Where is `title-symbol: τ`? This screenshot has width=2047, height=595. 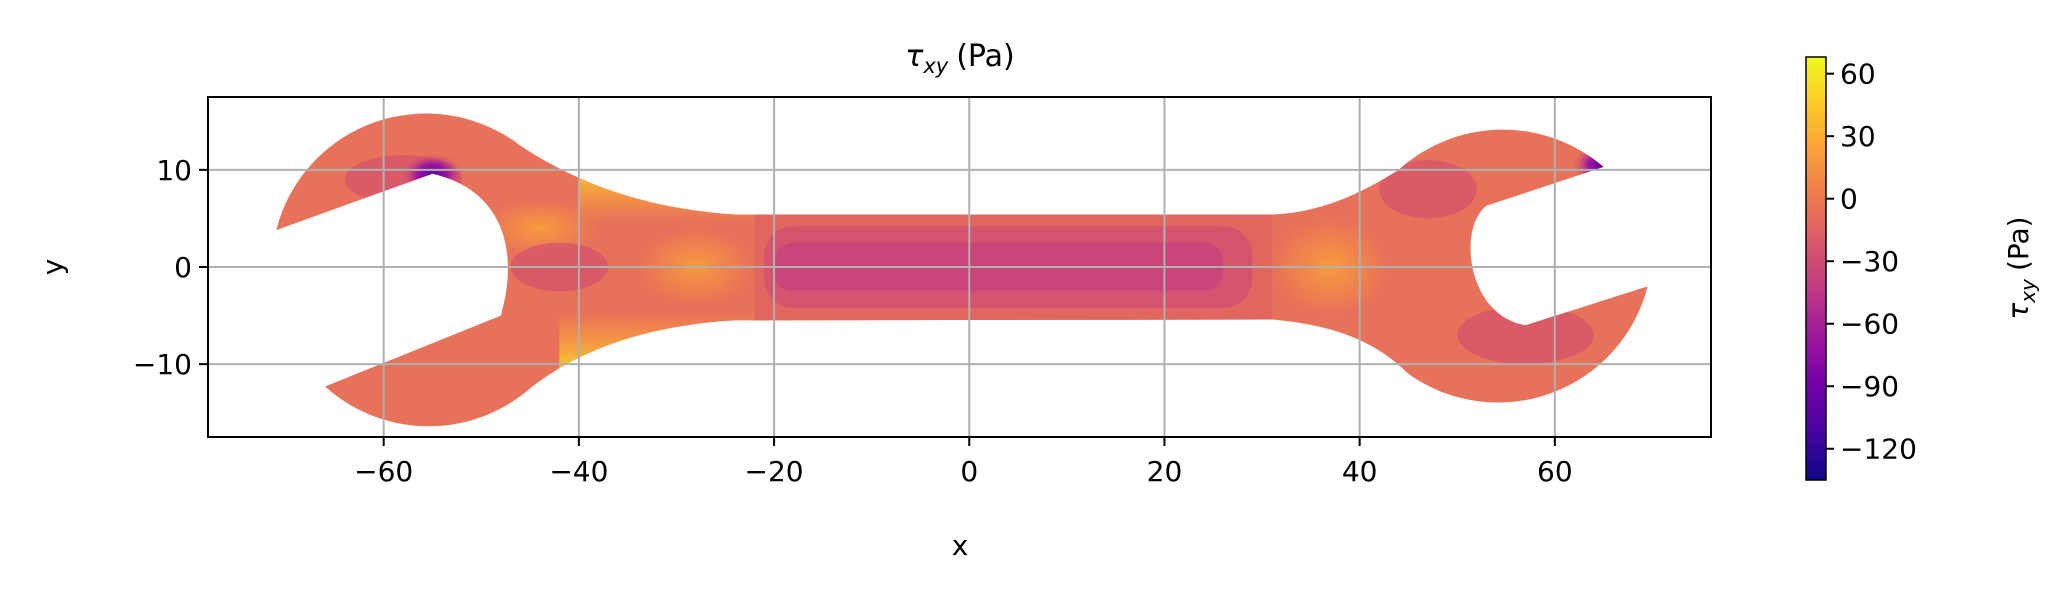 title-symbol: τ is located at coordinates (914, 56).